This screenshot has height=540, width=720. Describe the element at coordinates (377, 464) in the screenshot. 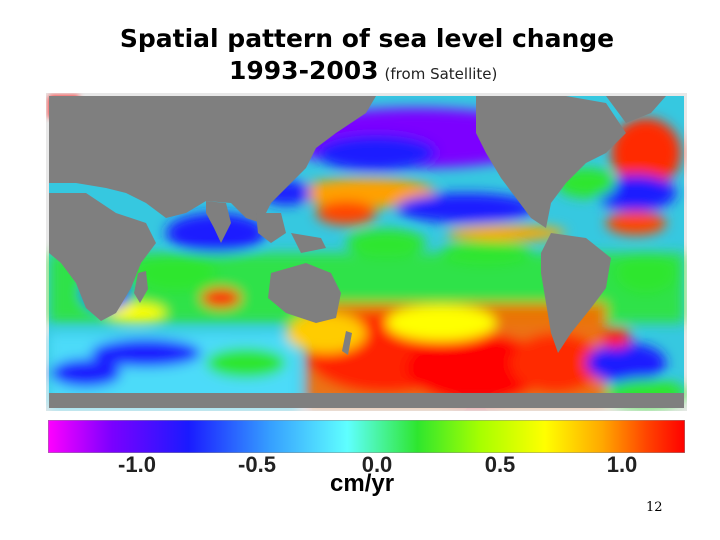

I see `tick-label: 0.0` at that location.